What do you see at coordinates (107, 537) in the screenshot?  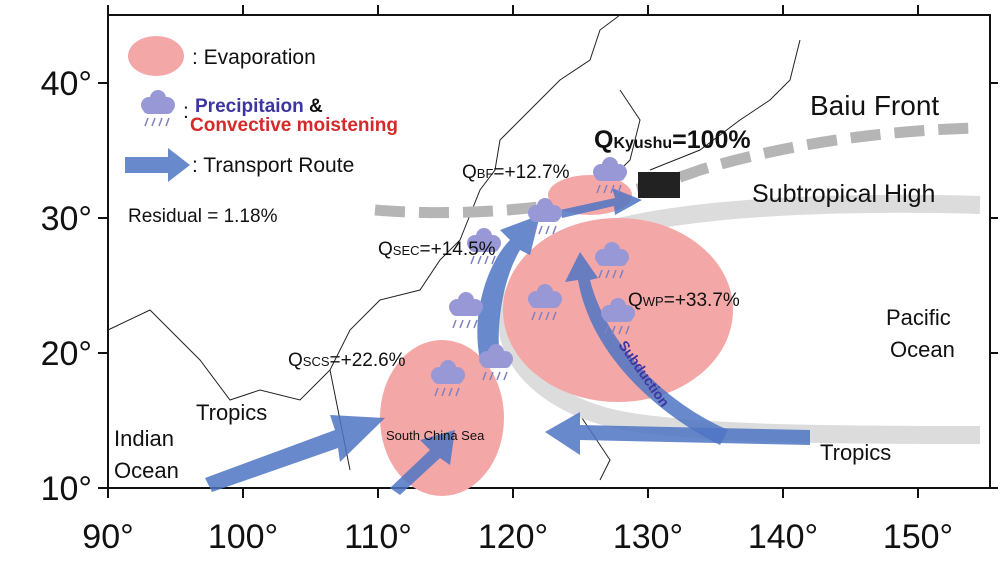 I see `x-tick-label: 90°` at bounding box center [107, 537].